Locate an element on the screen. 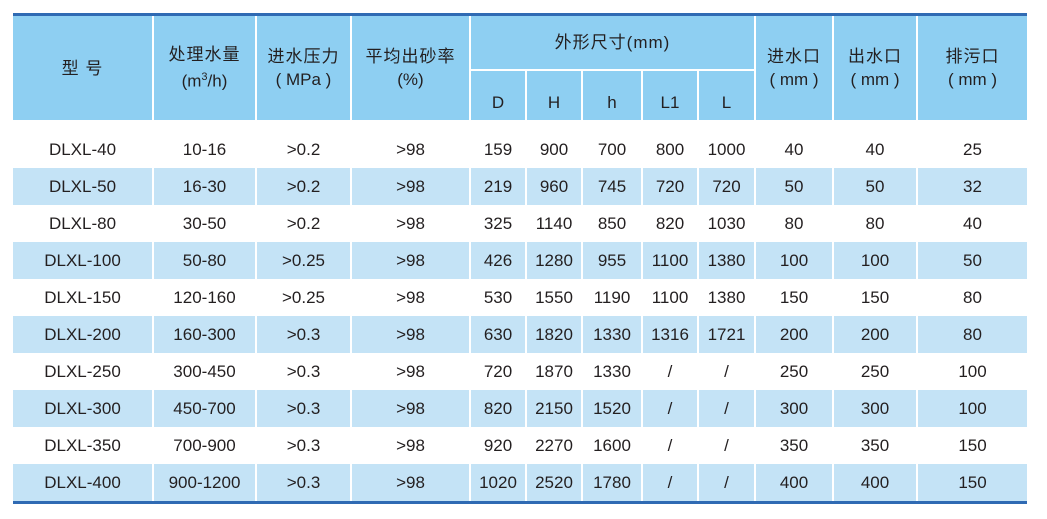  table-cell: 1190 is located at coordinates (612, 297).